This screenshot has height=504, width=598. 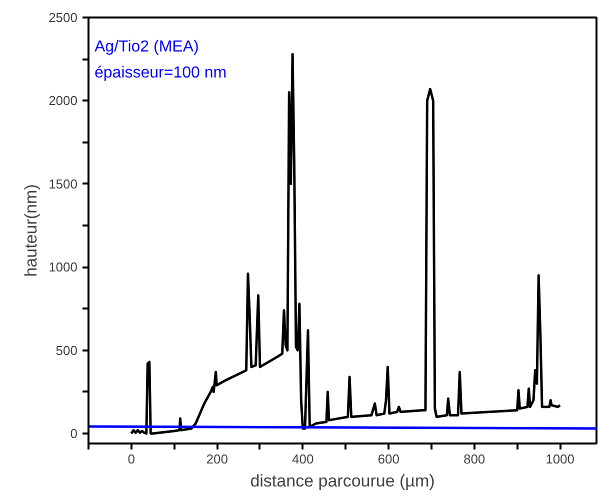 What do you see at coordinates (160, 73) in the screenshot?
I see `annotation: épaisseur=100 nm` at bounding box center [160, 73].